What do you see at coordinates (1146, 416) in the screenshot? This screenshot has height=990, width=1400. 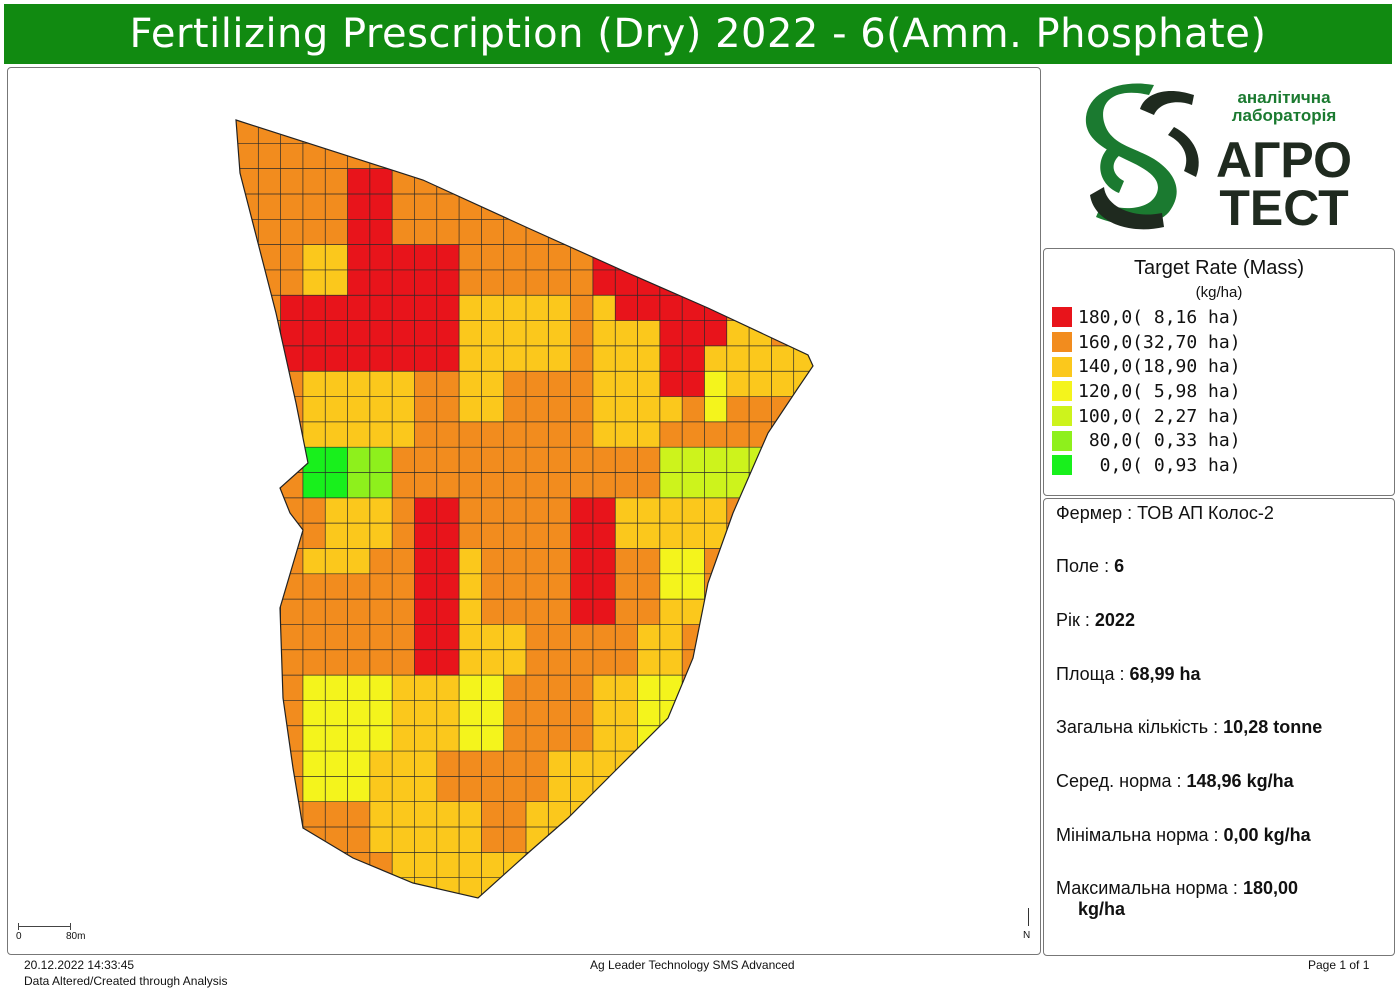 I see `legend-item-100: 100,0( 2,27 ha)` at bounding box center [1146, 416].